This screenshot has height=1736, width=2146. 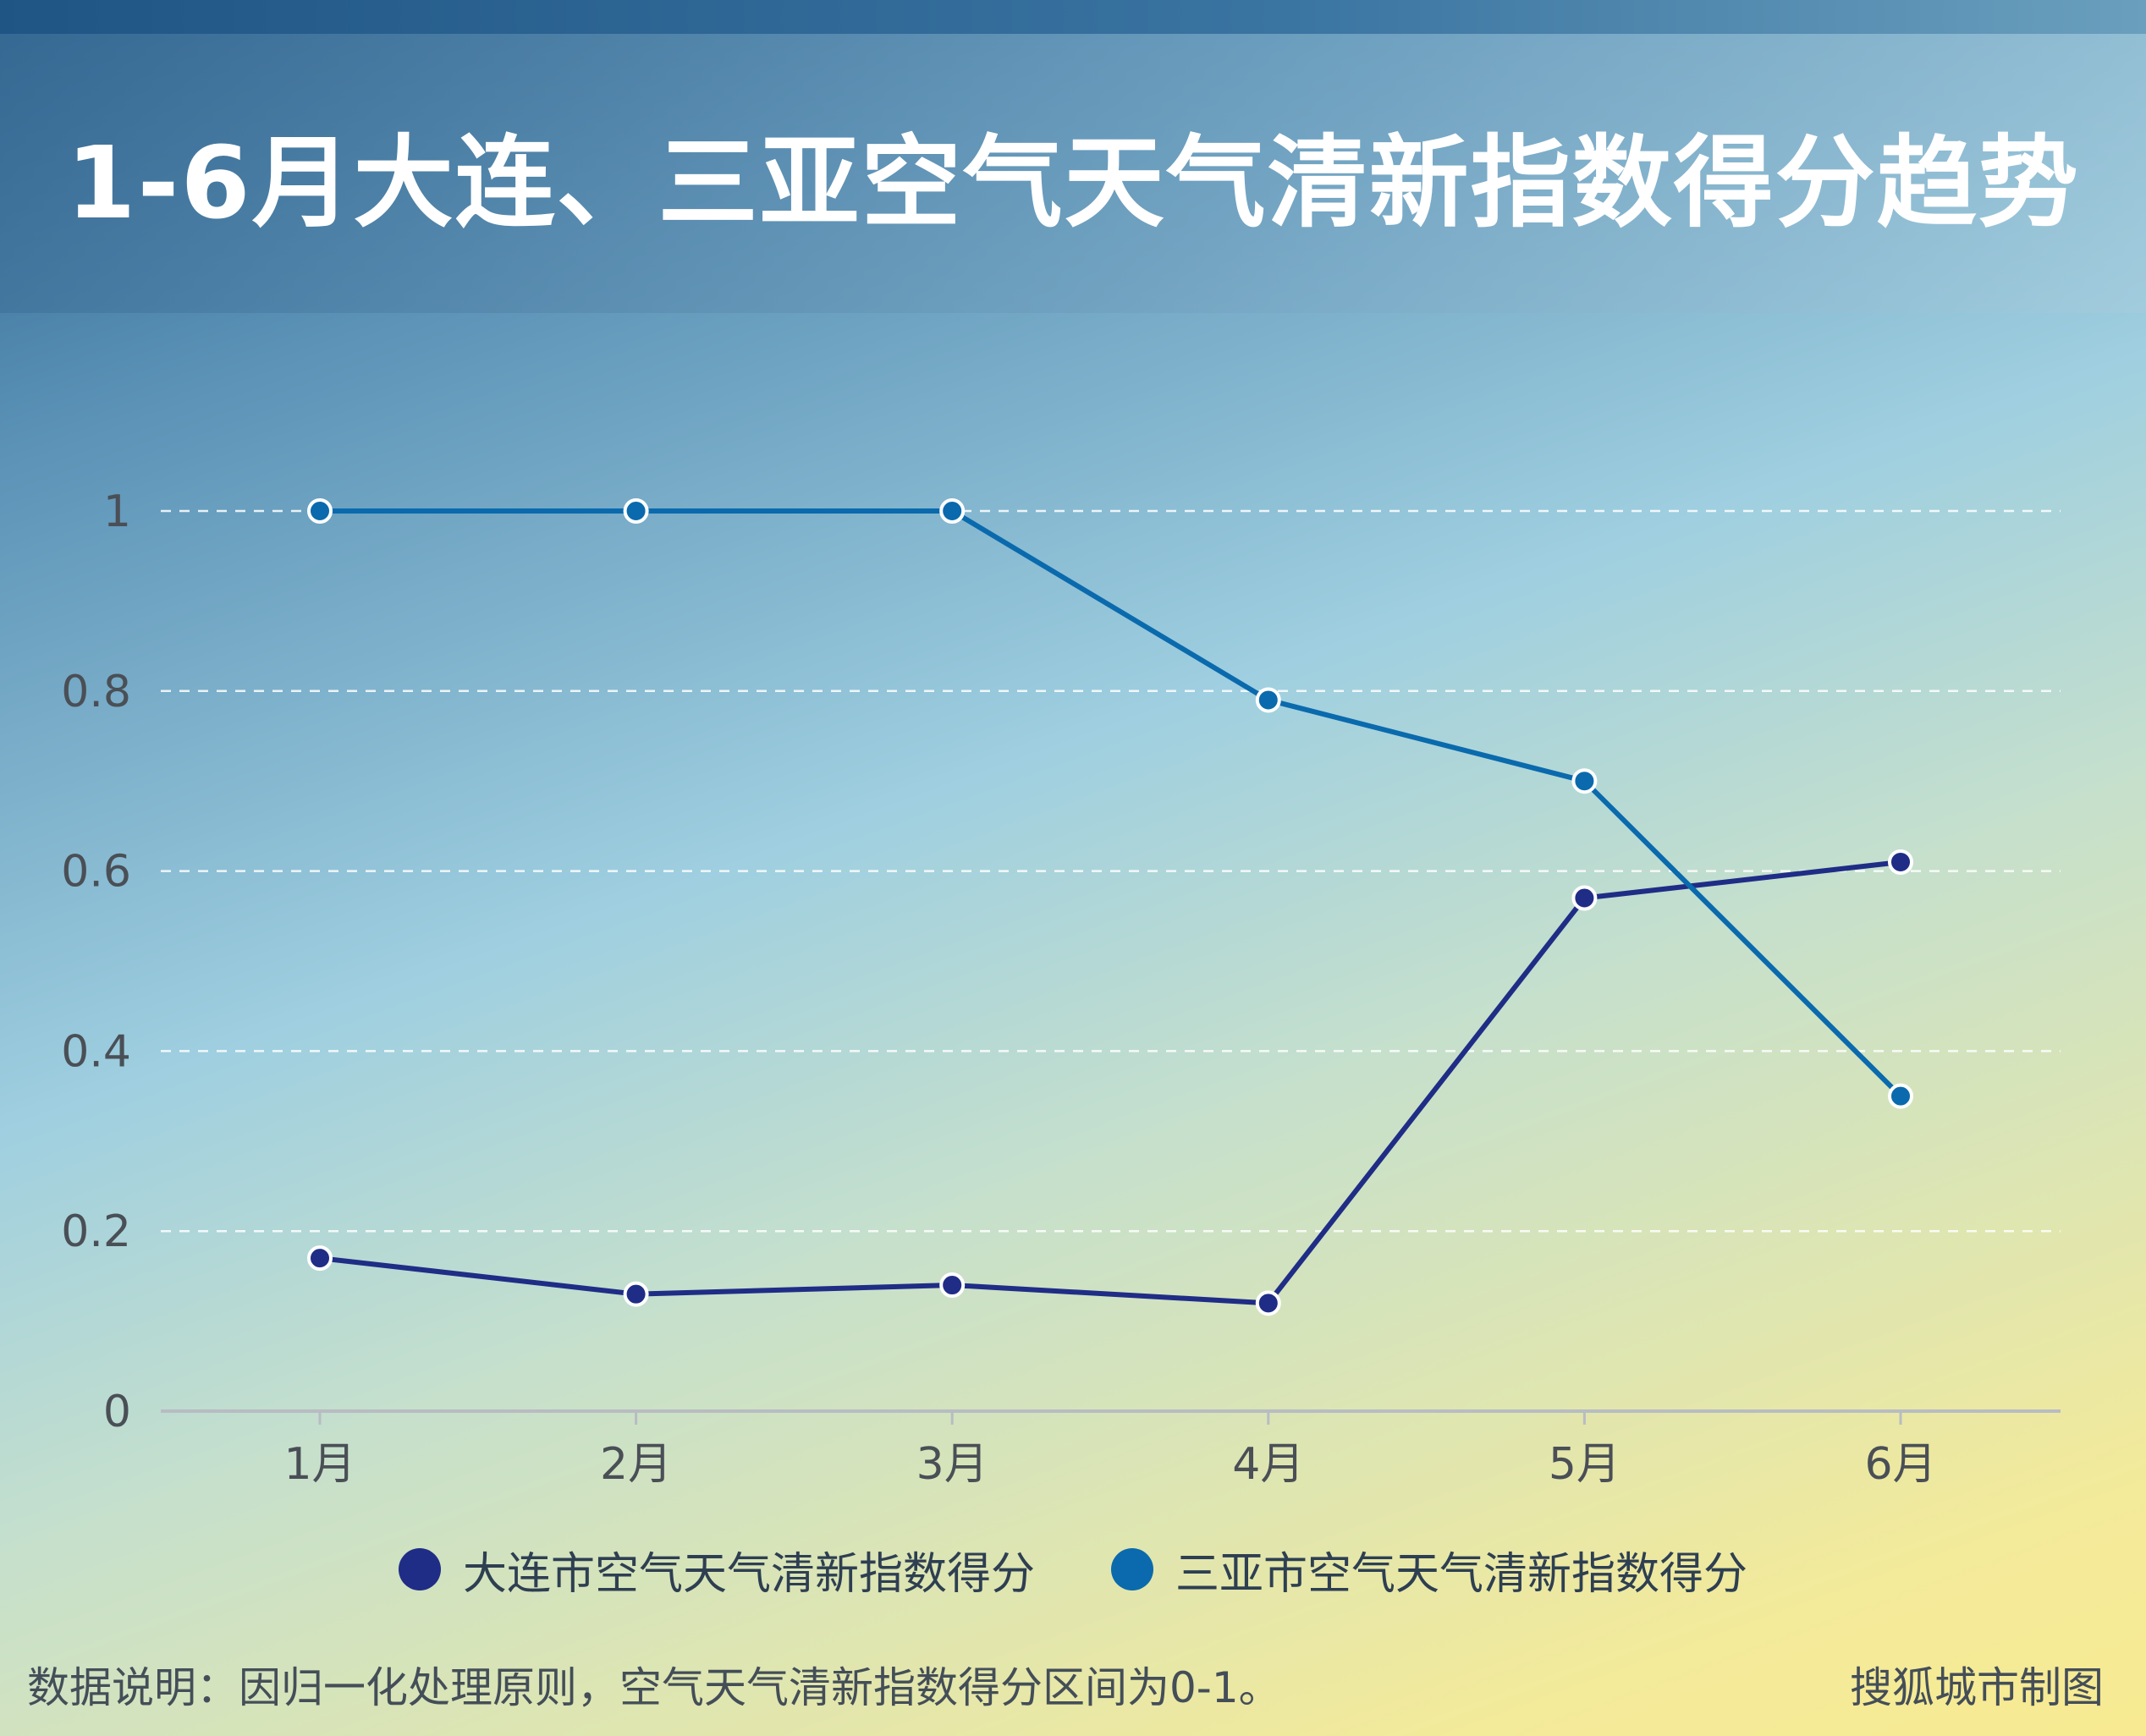 I want to click on x-axis, so click(x=1111, y=1417).